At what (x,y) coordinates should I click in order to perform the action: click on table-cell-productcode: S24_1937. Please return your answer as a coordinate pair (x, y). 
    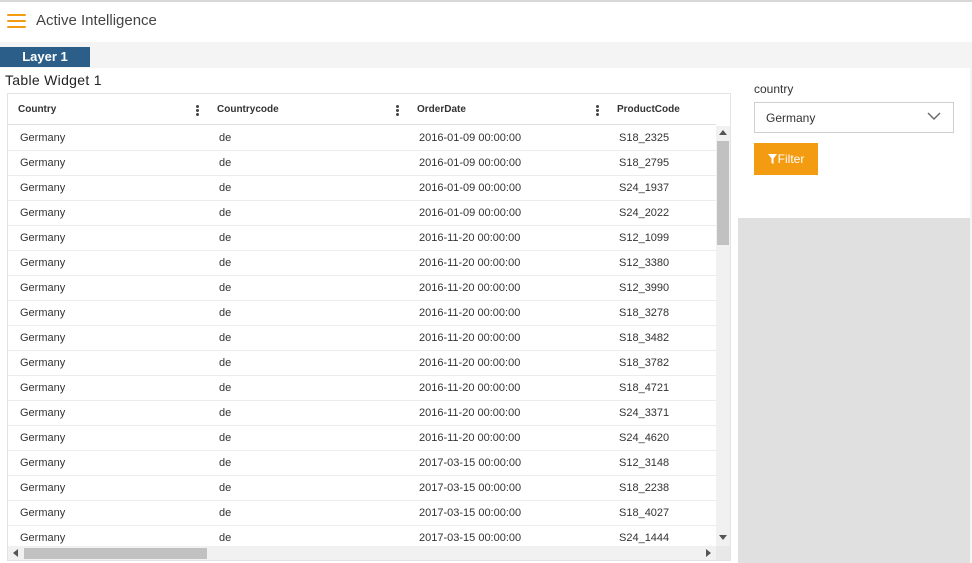
    Looking at the image, I should click on (644, 188).